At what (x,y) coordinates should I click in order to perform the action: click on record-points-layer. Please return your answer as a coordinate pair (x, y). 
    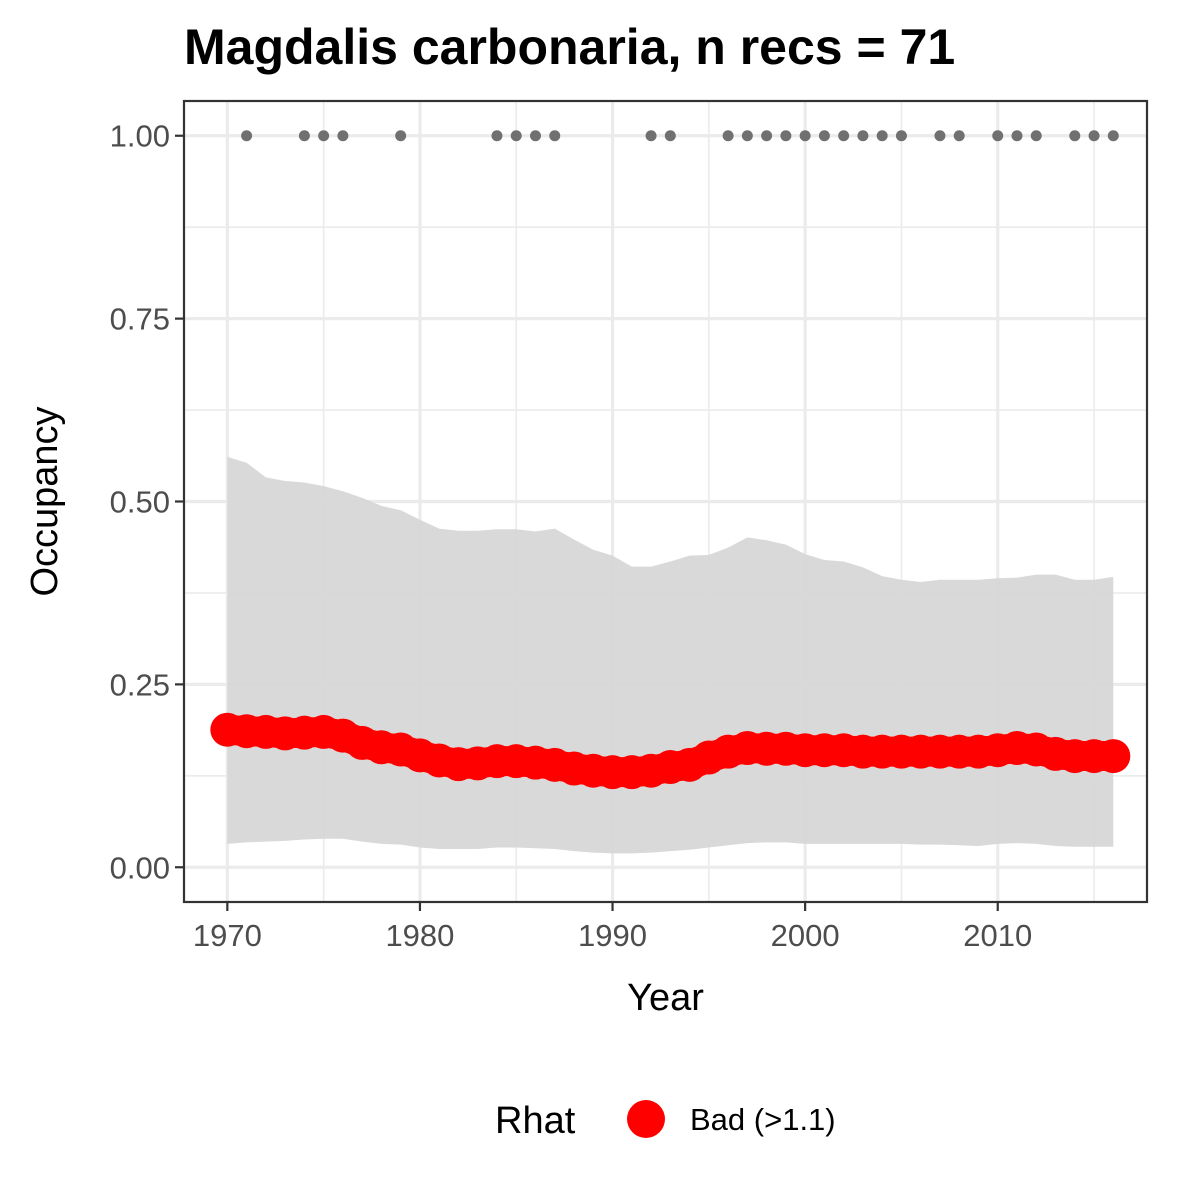
    Looking at the image, I should click on (680, 136).